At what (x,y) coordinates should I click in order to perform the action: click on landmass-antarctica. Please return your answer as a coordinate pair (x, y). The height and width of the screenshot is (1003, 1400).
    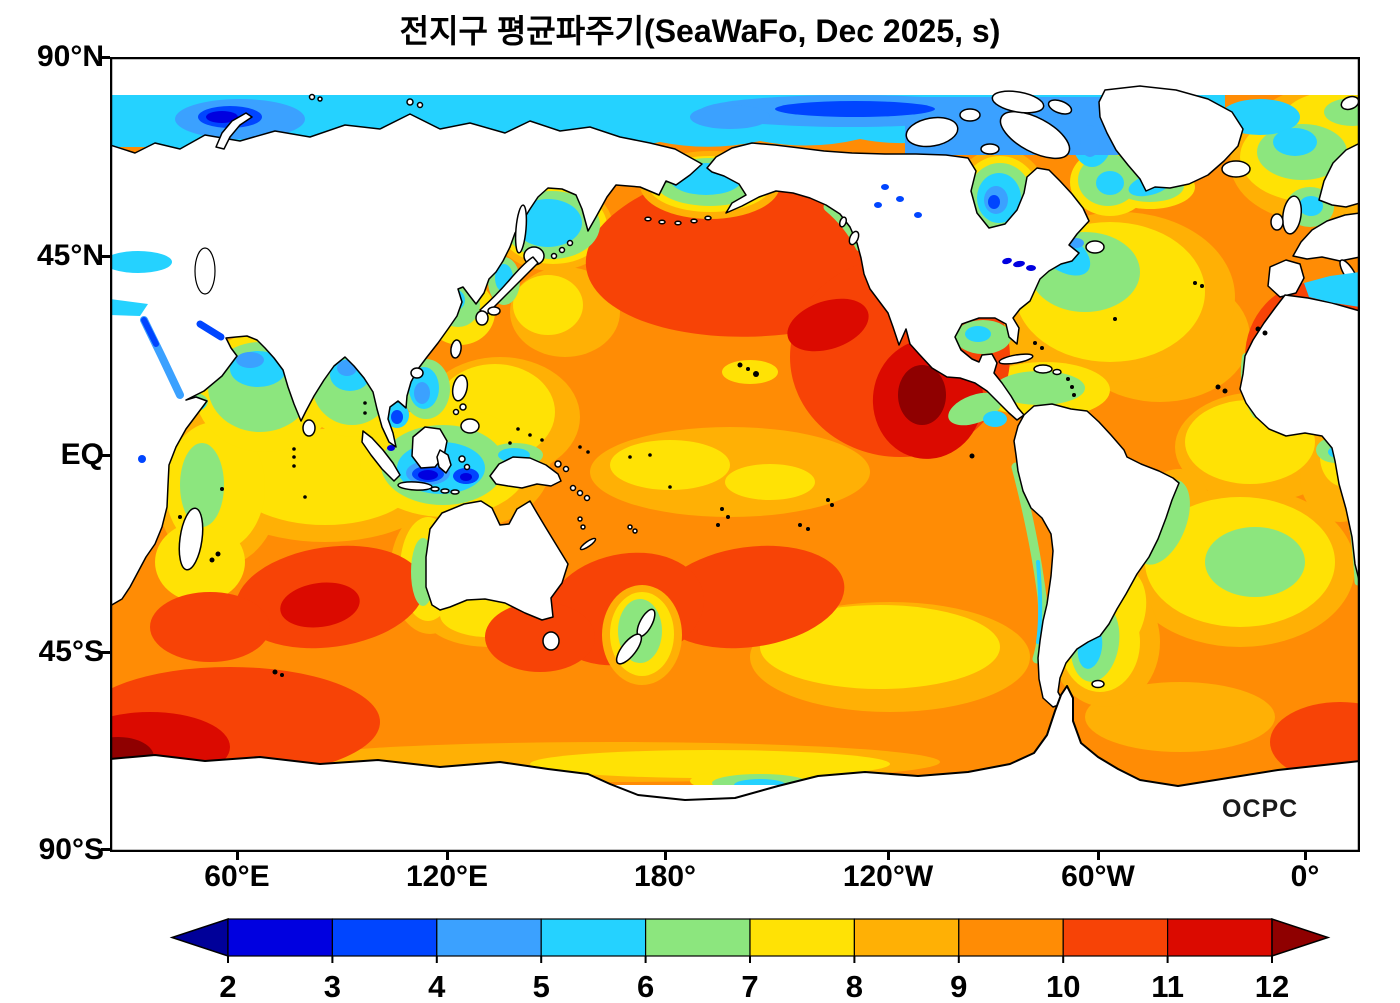
    Looking at the image, I should click on (735, 768).